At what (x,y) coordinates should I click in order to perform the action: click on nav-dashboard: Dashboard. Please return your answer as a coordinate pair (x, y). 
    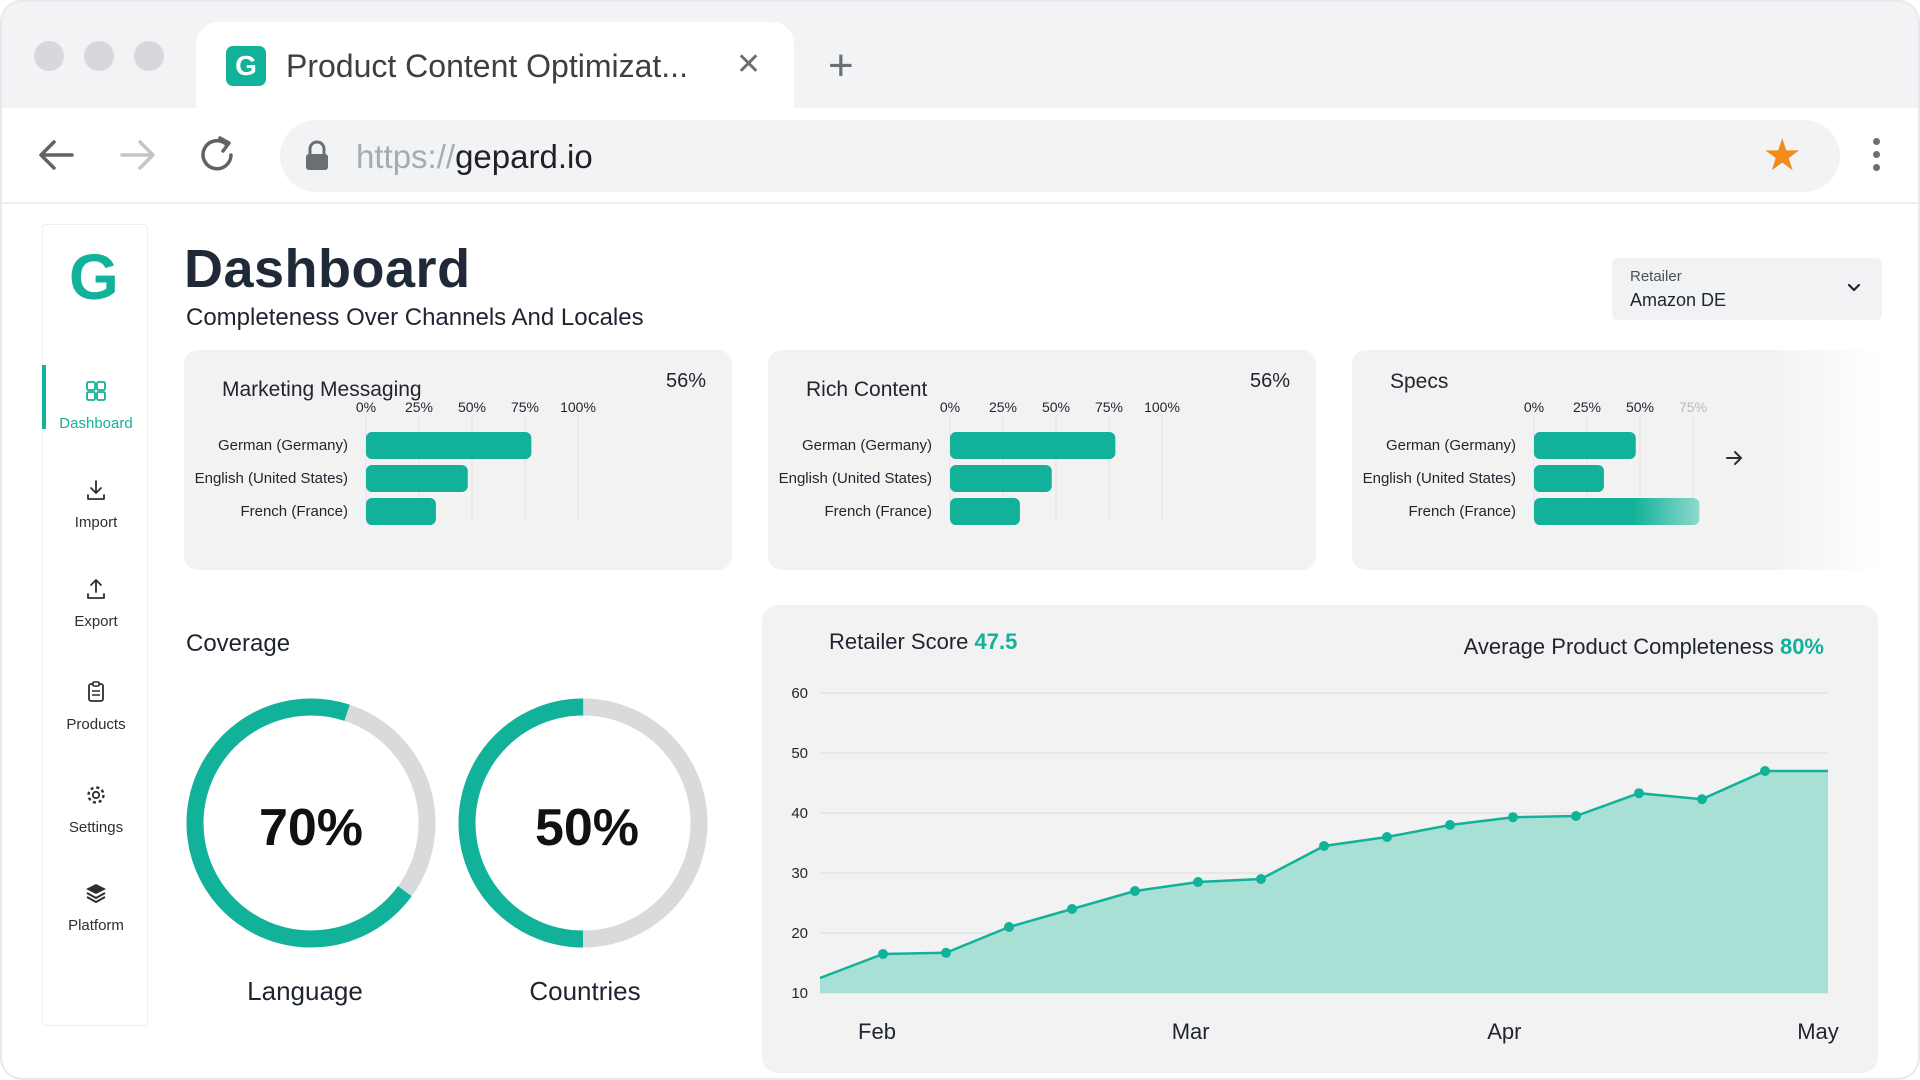
    Looking at the image, I should click on (95, 405).